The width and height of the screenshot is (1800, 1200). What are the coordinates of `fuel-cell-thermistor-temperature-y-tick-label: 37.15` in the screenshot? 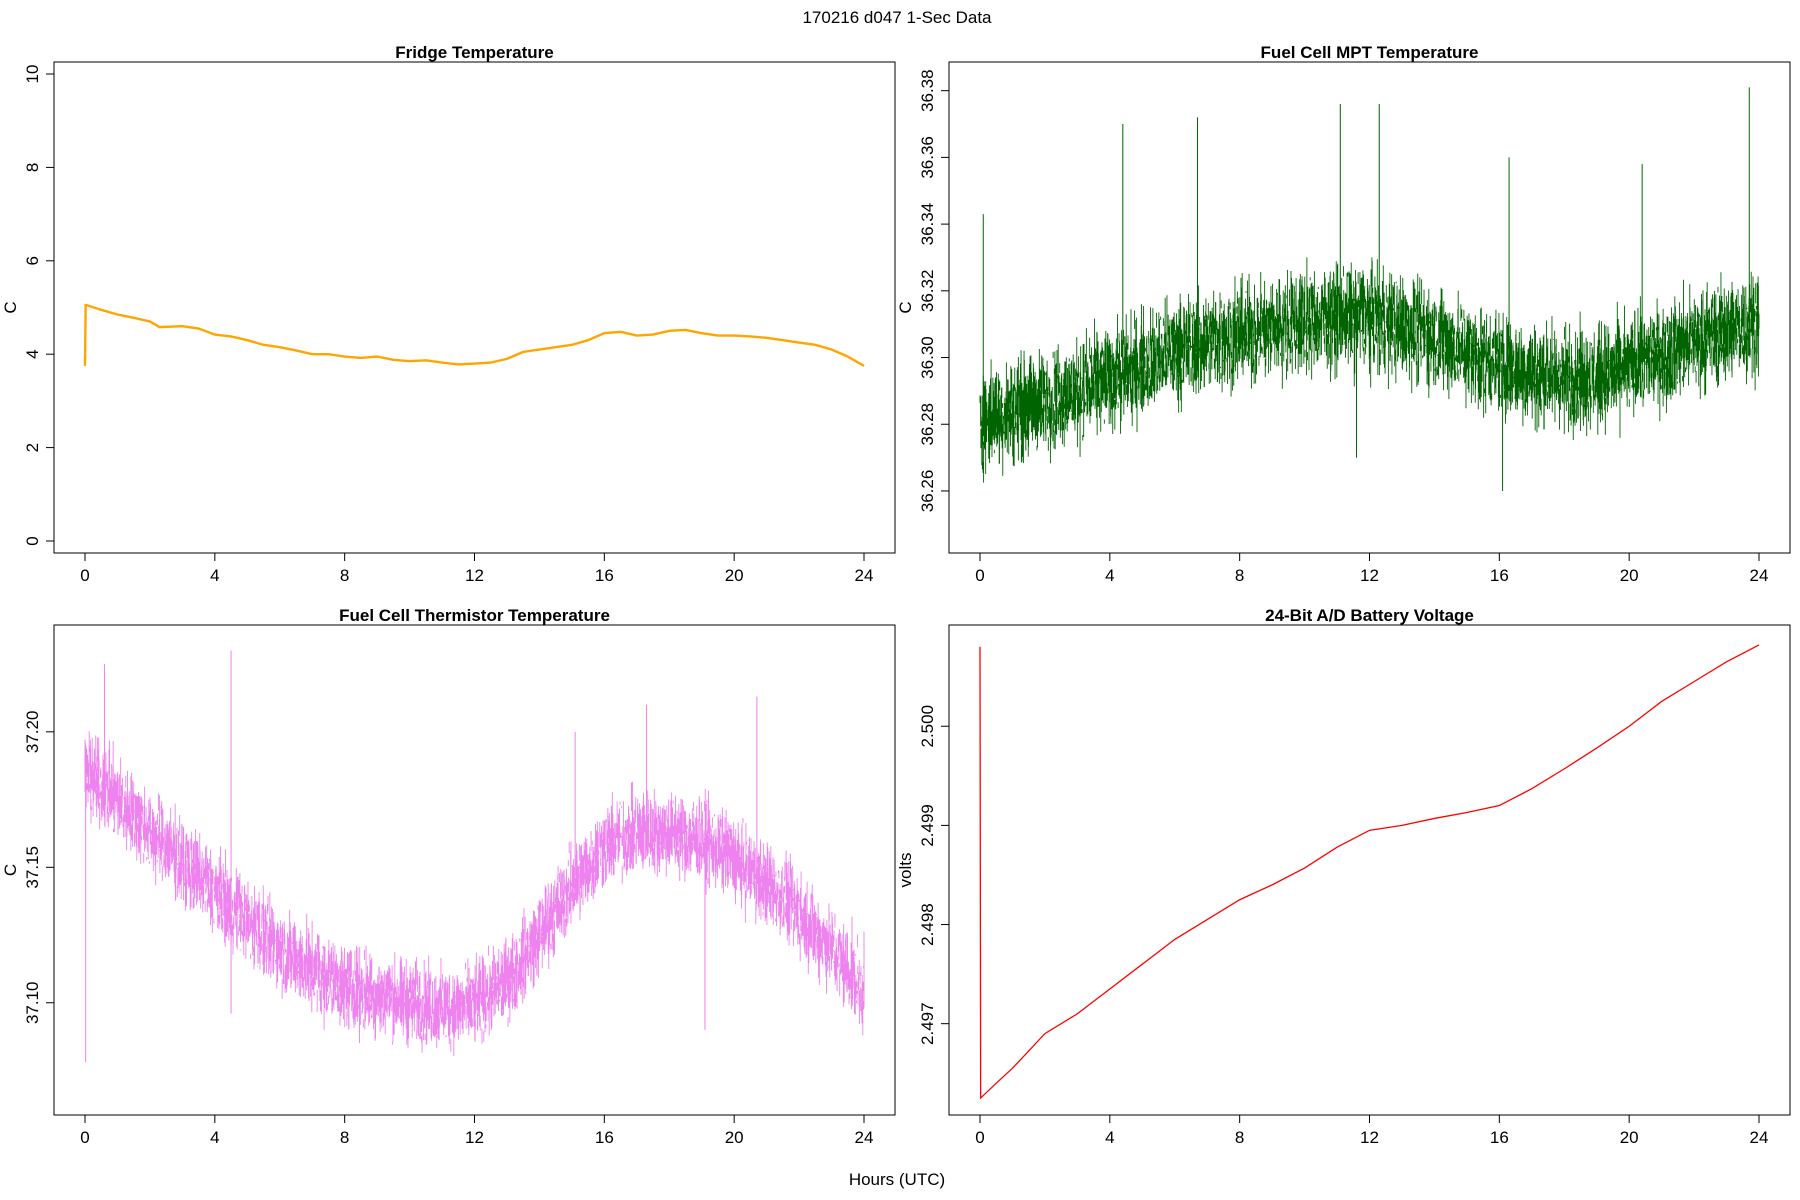 It's located at (32, 867).